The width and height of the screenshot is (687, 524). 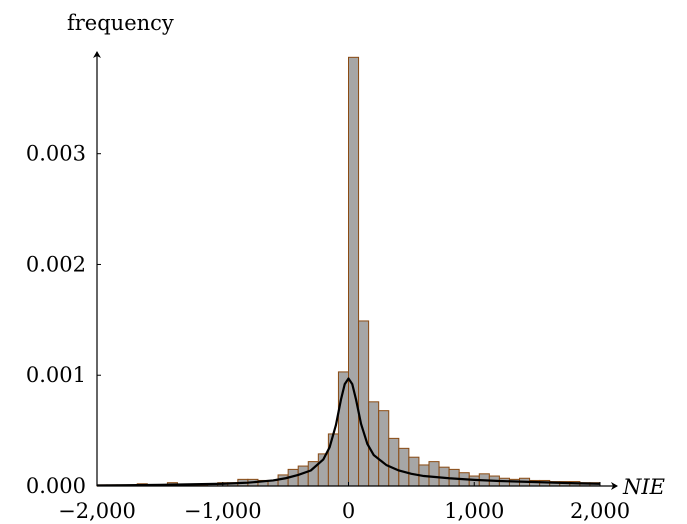 What do you see at coordinates (223, 511) in the screenshot?
I see `x-tick-label: −1,000` at bounding box center [223, 511].